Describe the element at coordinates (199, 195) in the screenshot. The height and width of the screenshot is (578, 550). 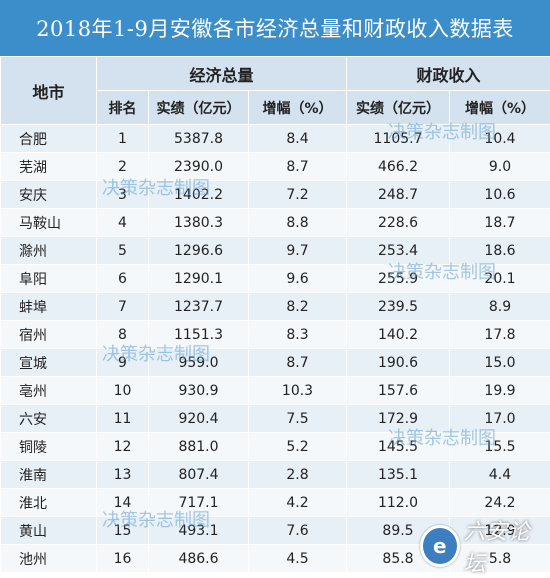
I see `cell-gdp: 1402.2` at that location.